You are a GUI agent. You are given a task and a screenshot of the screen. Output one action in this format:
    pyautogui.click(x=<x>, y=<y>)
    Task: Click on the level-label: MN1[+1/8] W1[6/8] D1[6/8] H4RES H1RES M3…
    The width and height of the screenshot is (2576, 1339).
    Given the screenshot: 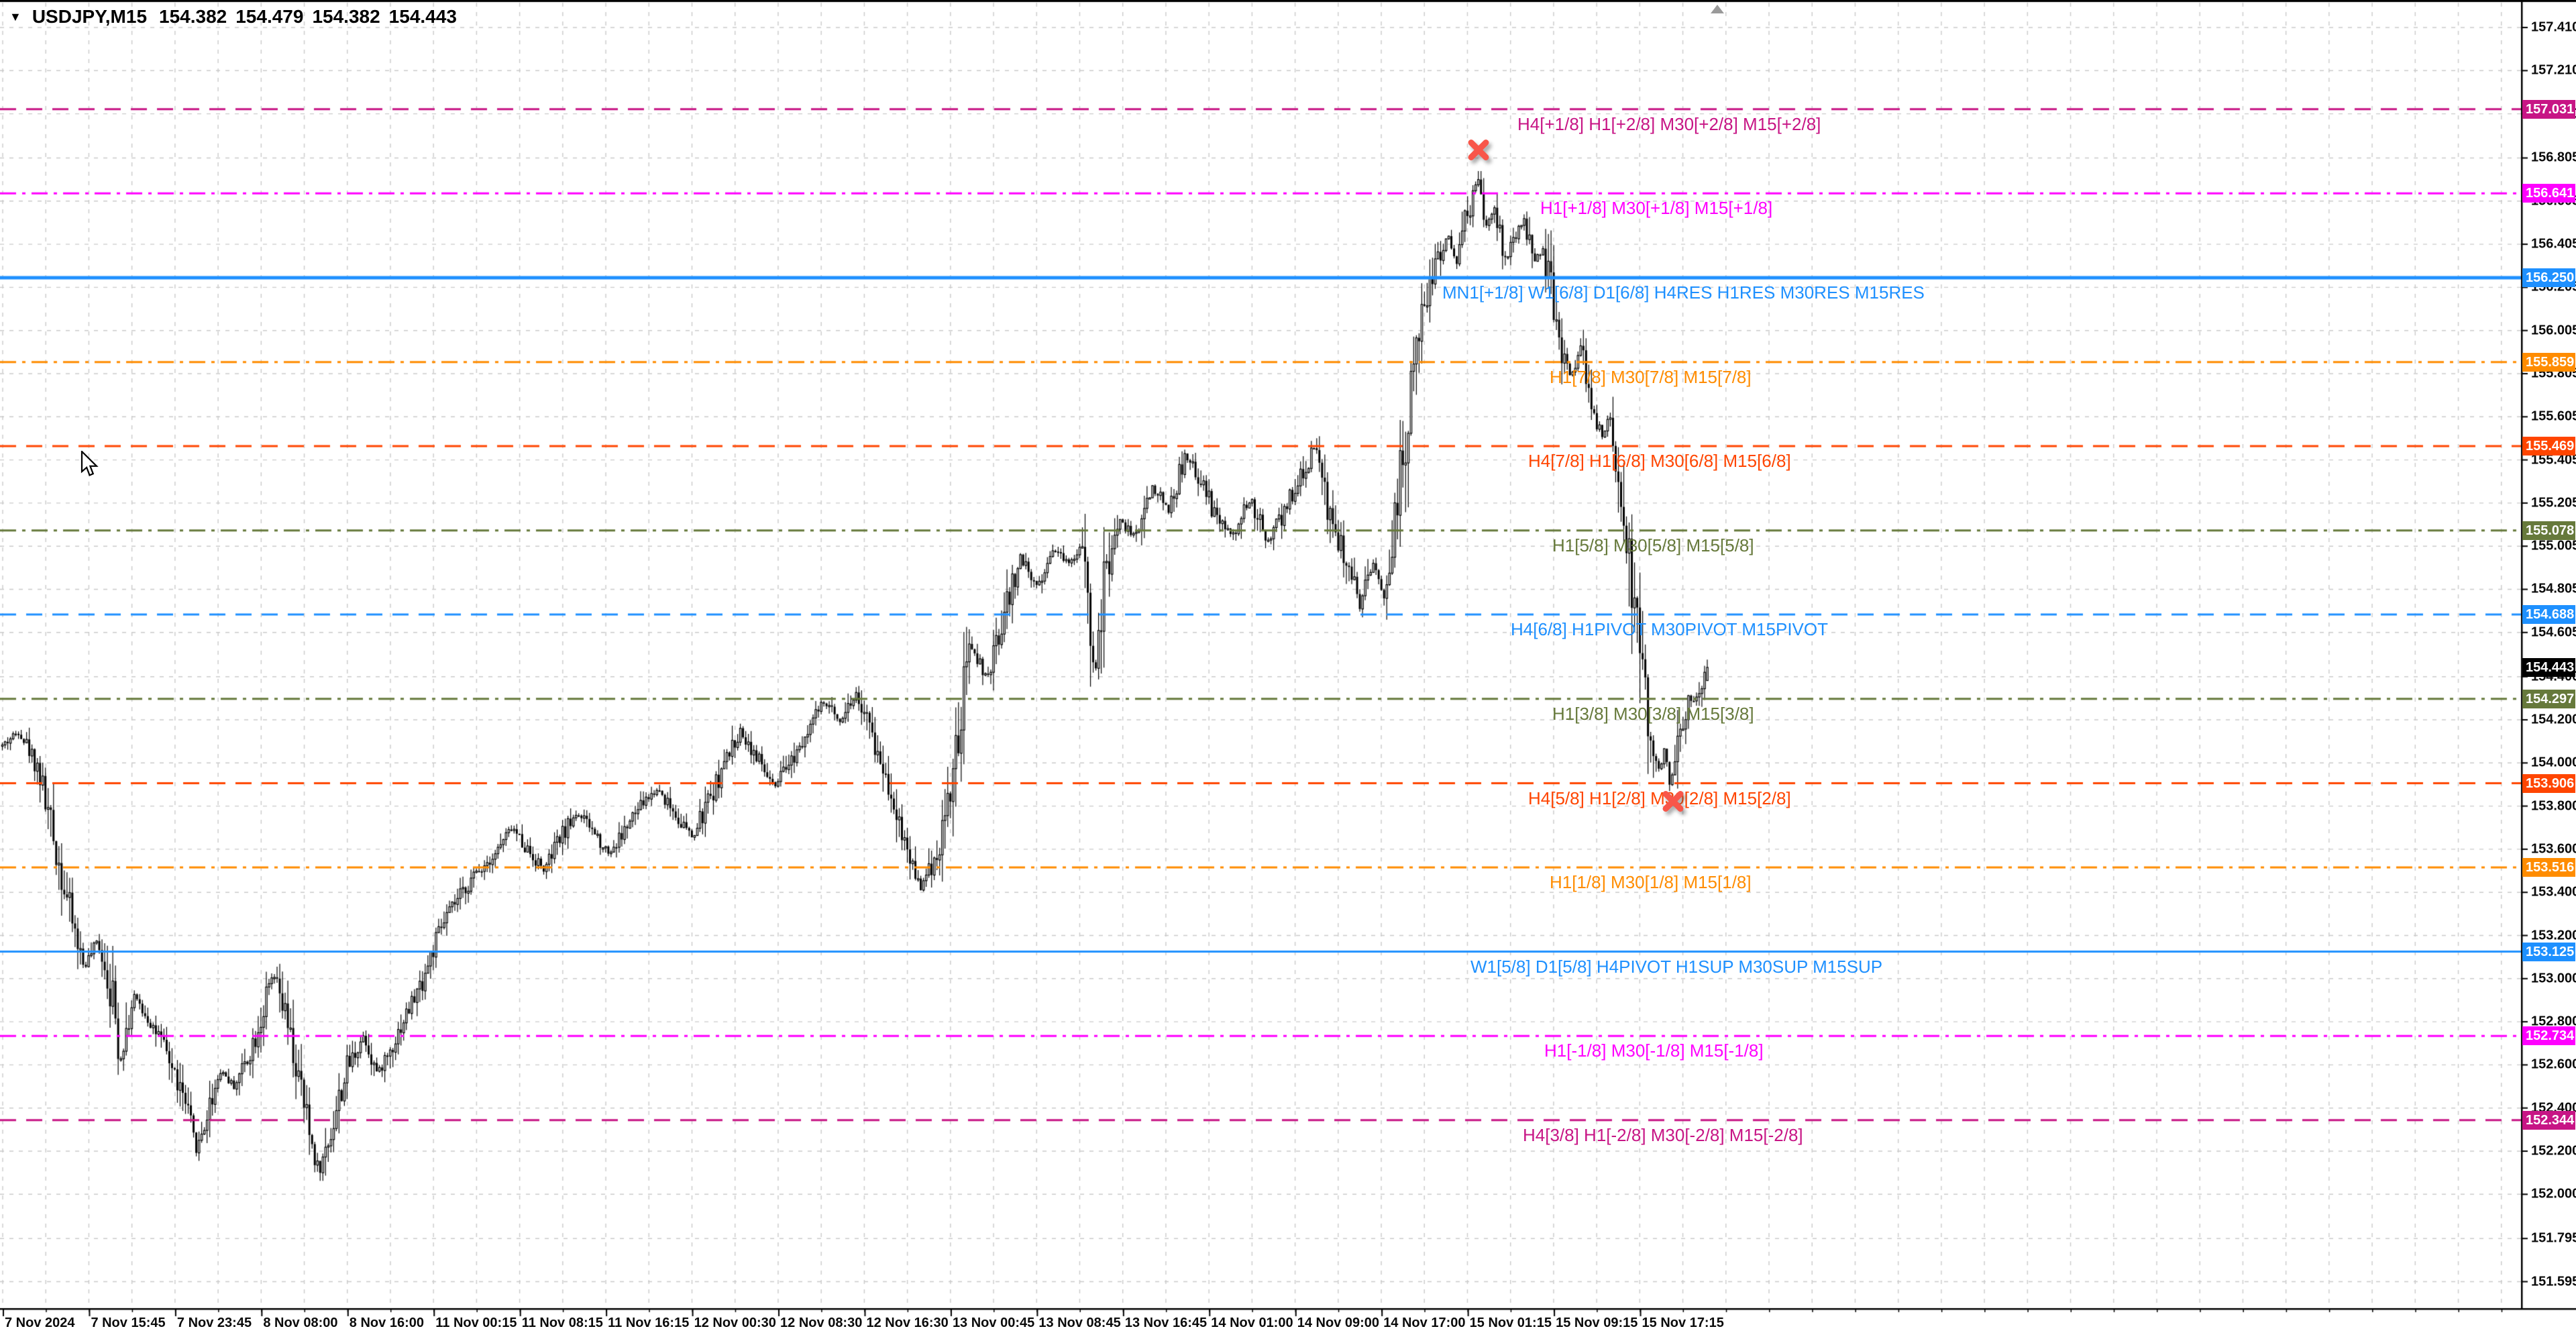 What is the action you would take?
    pyautogui.click(x=1683, y=292)
    